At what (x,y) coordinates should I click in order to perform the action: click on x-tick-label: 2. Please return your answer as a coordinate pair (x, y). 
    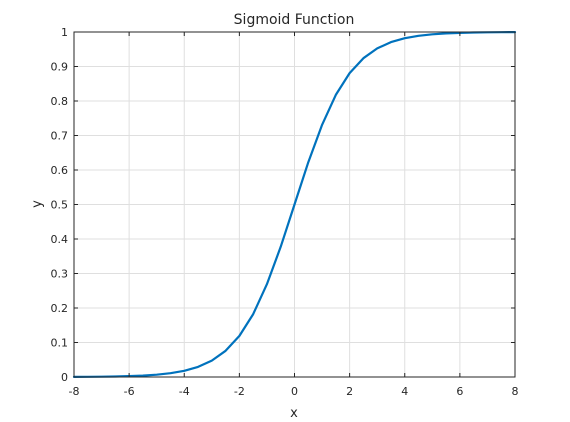
    Looking at the image, I should click on (349, 391).